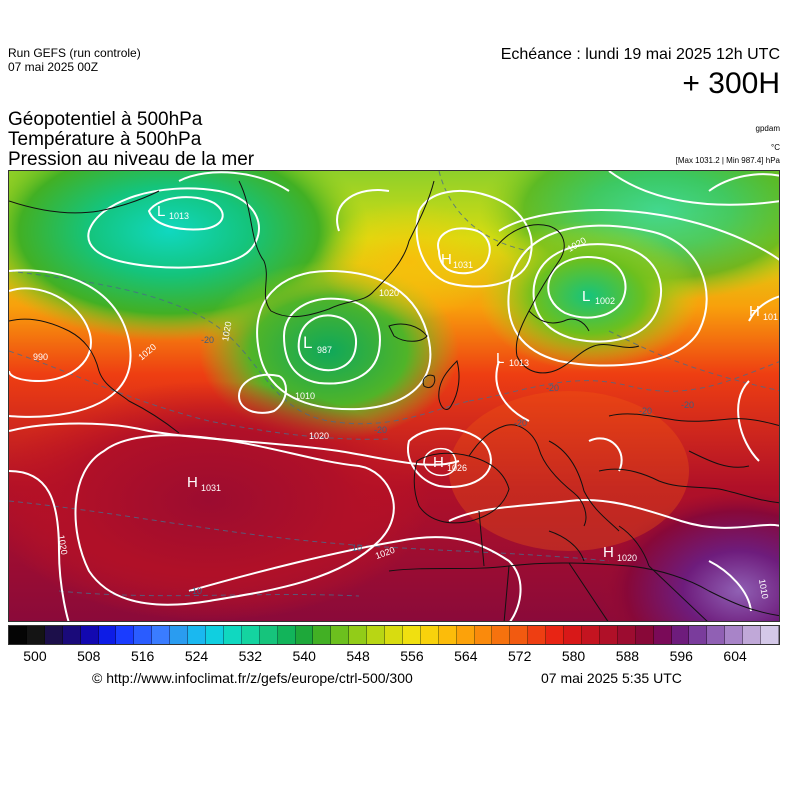  Describe the element at coordinates (324, 350) in the screenshot. I see `pressure-center-value: 987` at that location.